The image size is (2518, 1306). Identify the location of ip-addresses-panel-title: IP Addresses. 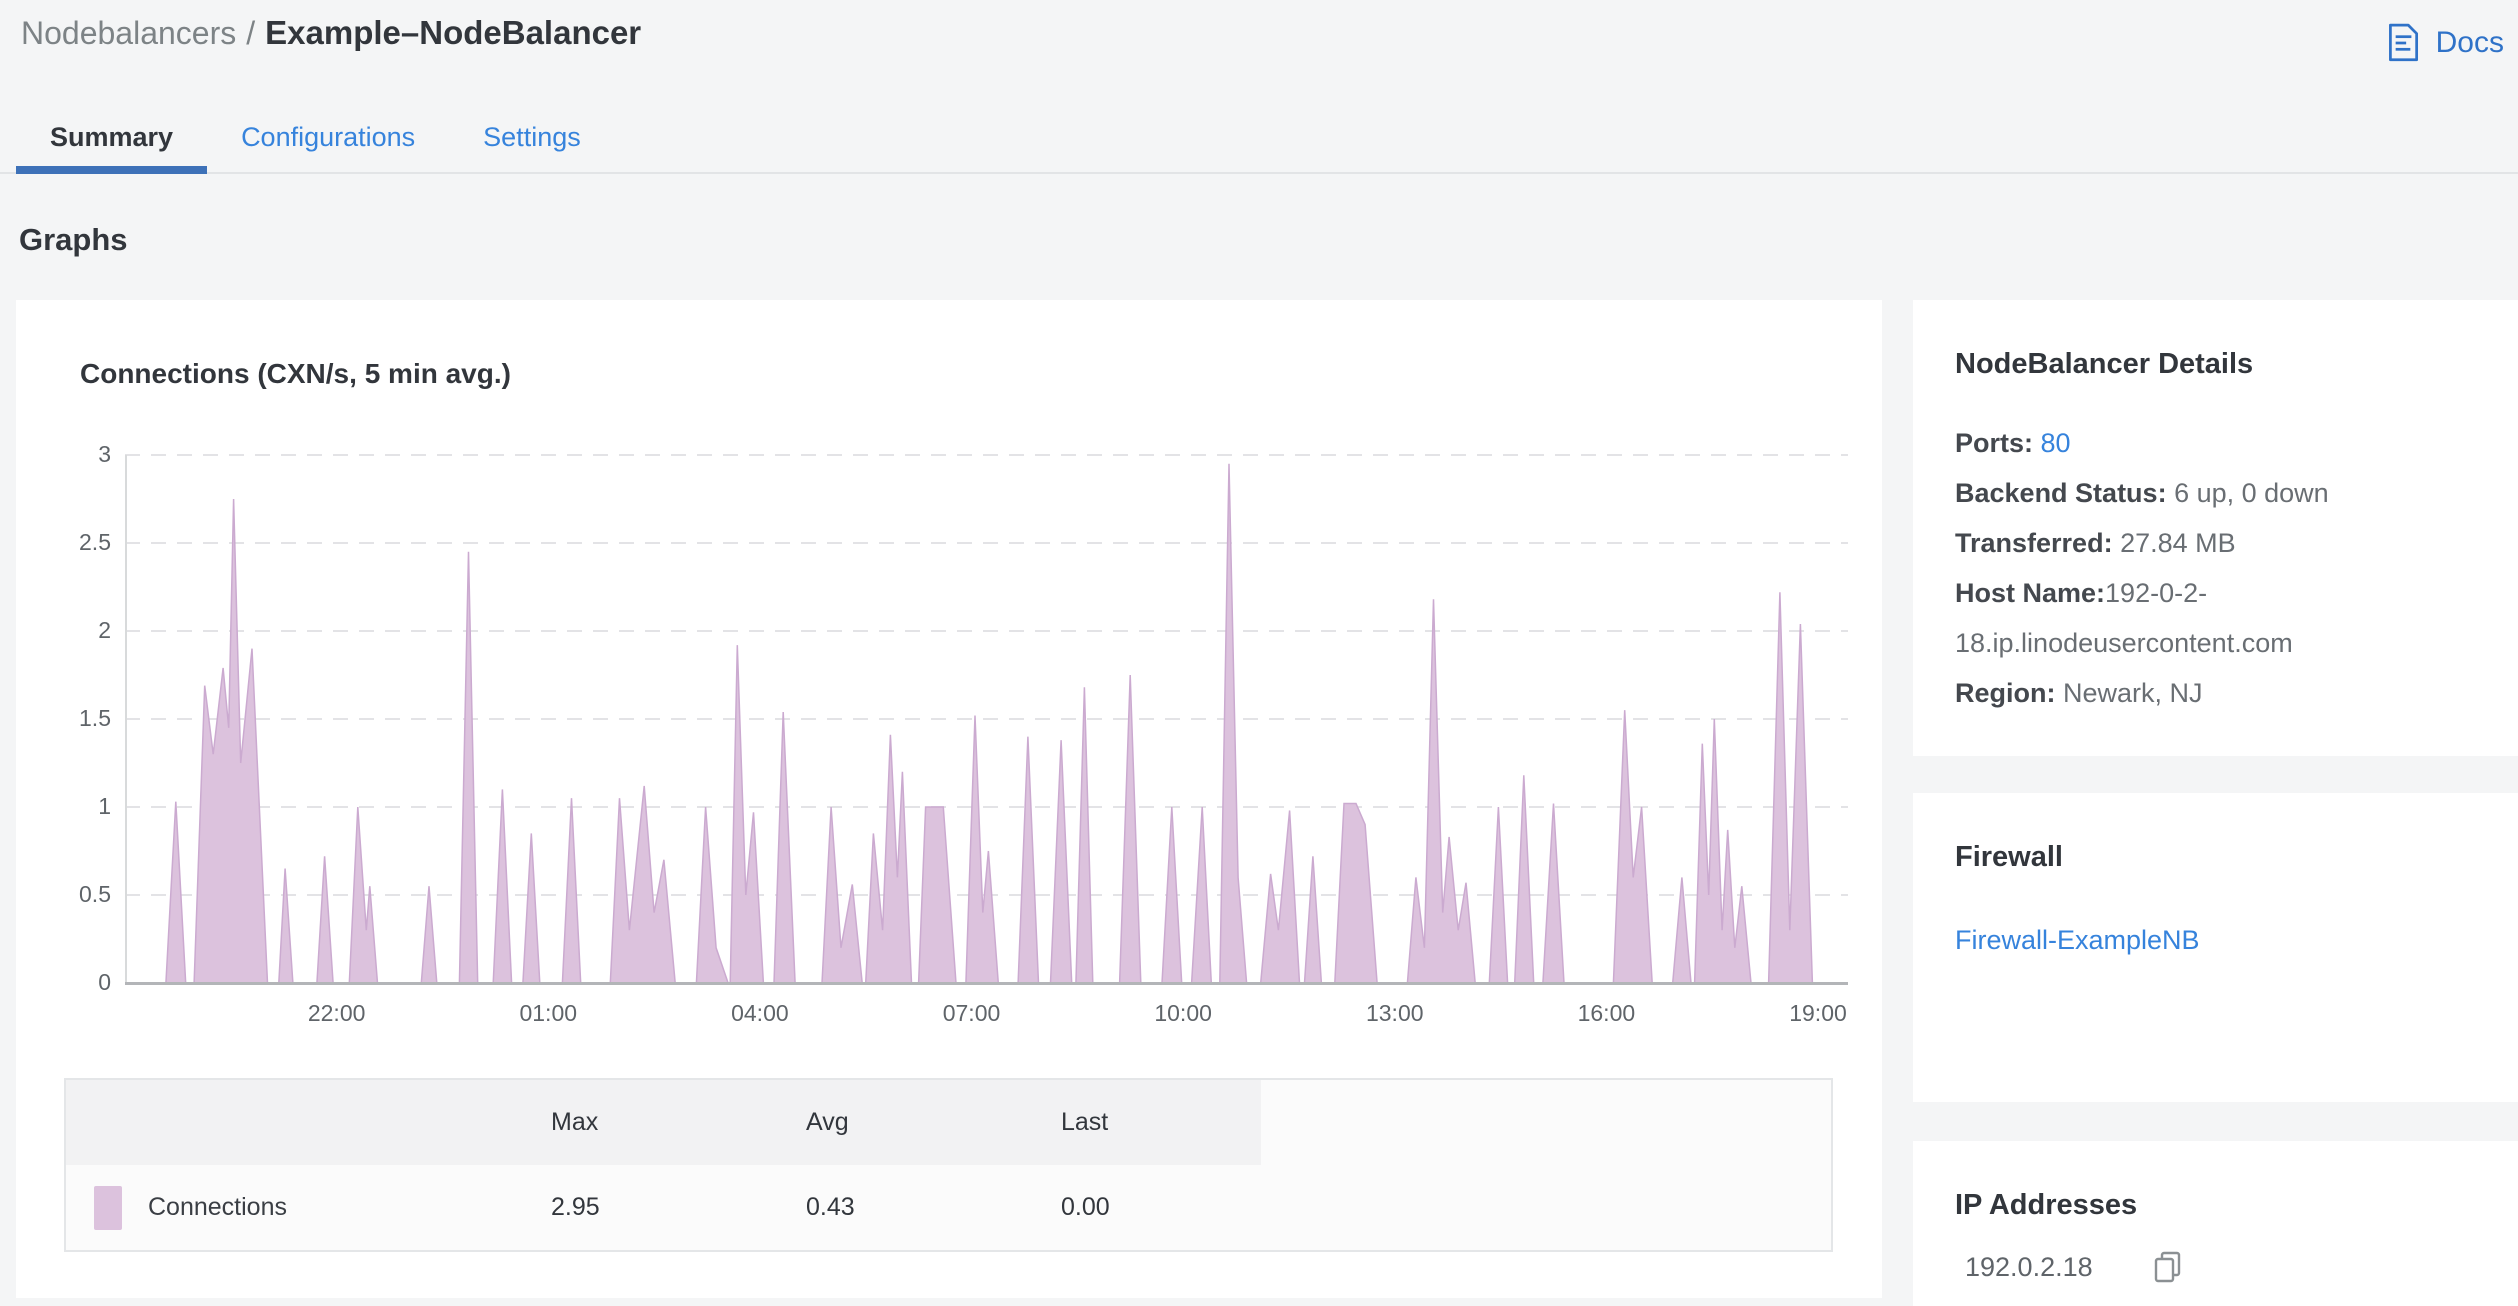
(2046, 1205).